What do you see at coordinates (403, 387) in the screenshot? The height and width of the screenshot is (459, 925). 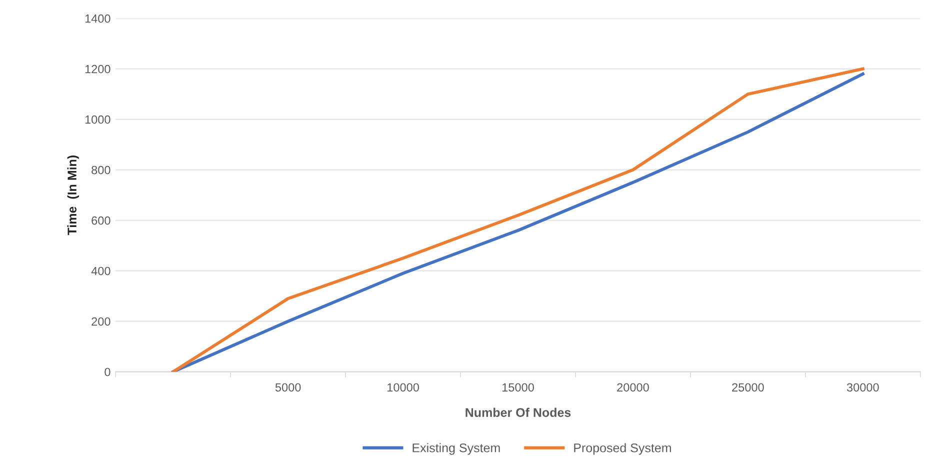 I see `x-tick-label: 10000` at bounding box center [403, 387].